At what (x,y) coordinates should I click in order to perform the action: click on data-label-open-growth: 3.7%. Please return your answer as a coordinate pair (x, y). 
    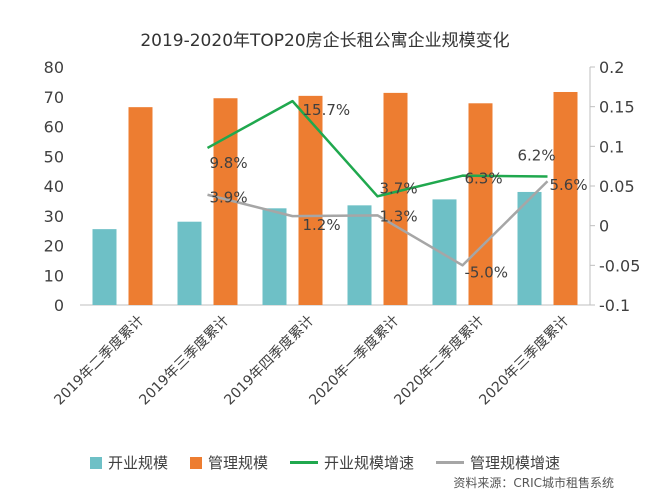
    Looking at the image, I should click on (399, 188).